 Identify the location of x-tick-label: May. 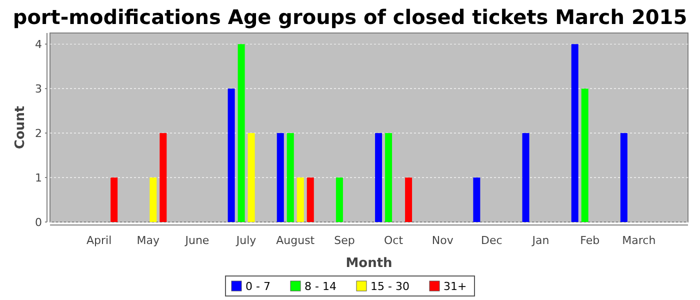
(148, 240).